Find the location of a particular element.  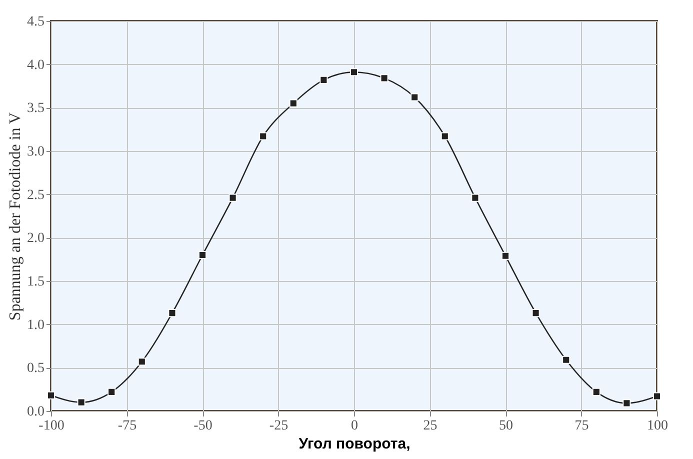

y-tick-label: 3.0 is located at coordinates (35, 152).